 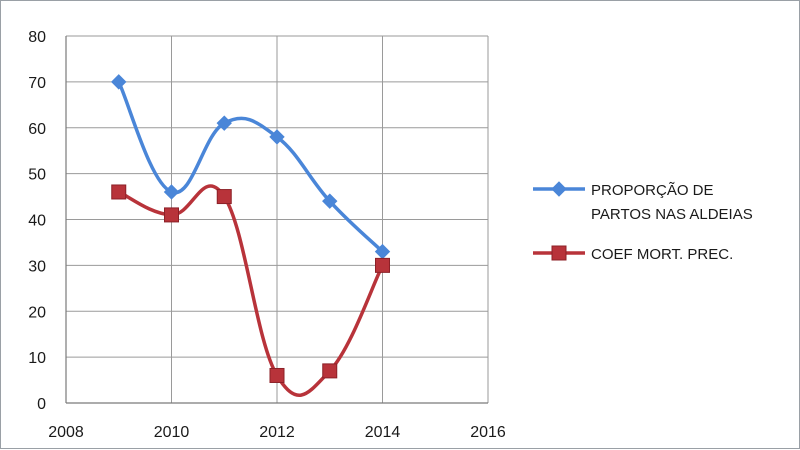 I want to click on y-tick-label: 70, so click(x=37, y=83).